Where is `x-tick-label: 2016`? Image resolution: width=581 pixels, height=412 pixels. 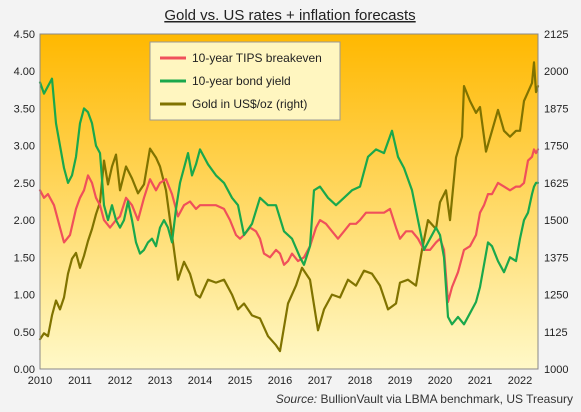
x-tick-label: 2016 is located at coordinates (280, 381).